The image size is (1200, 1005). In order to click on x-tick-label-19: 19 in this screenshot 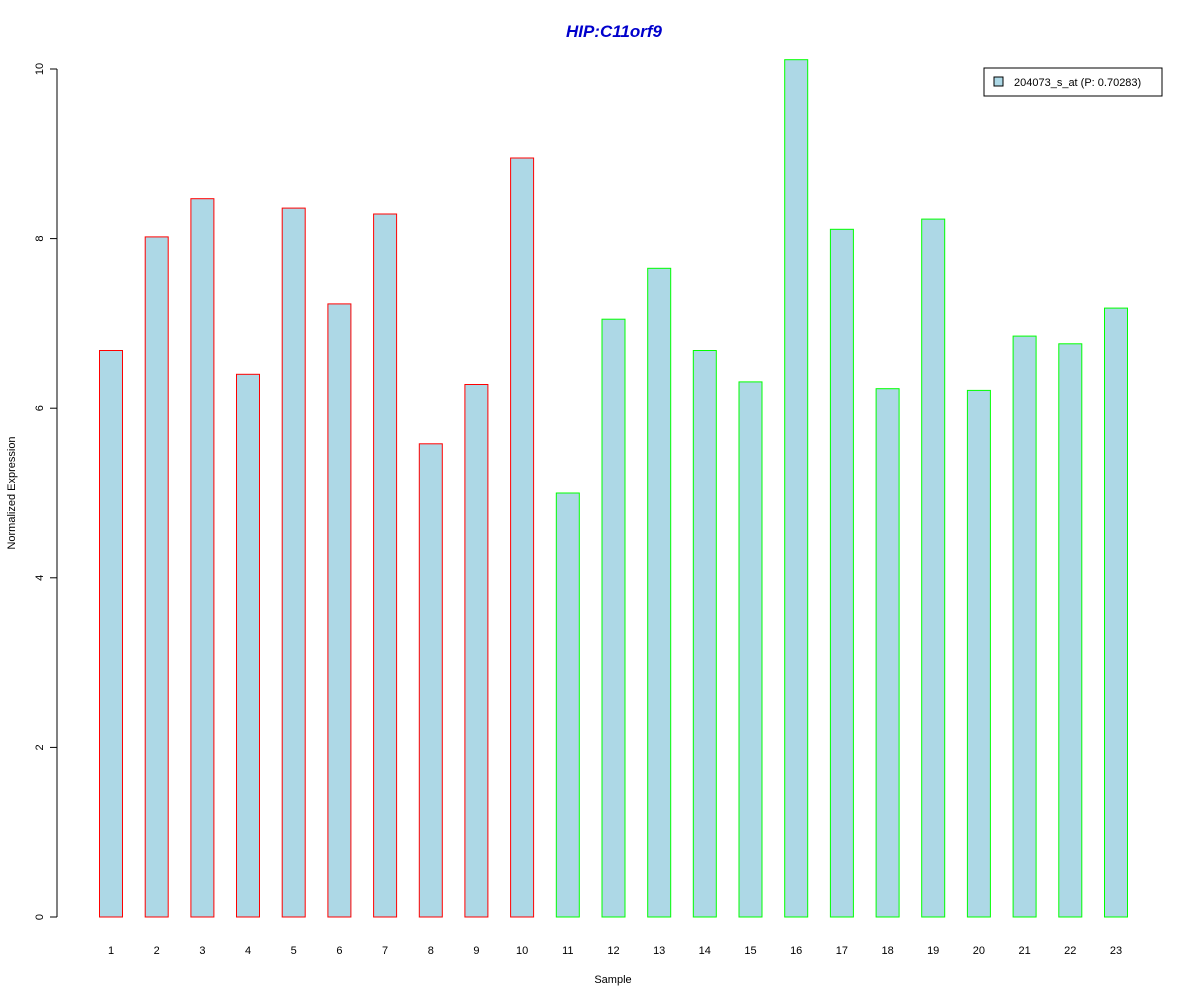, I will do `click(933, 951)`.